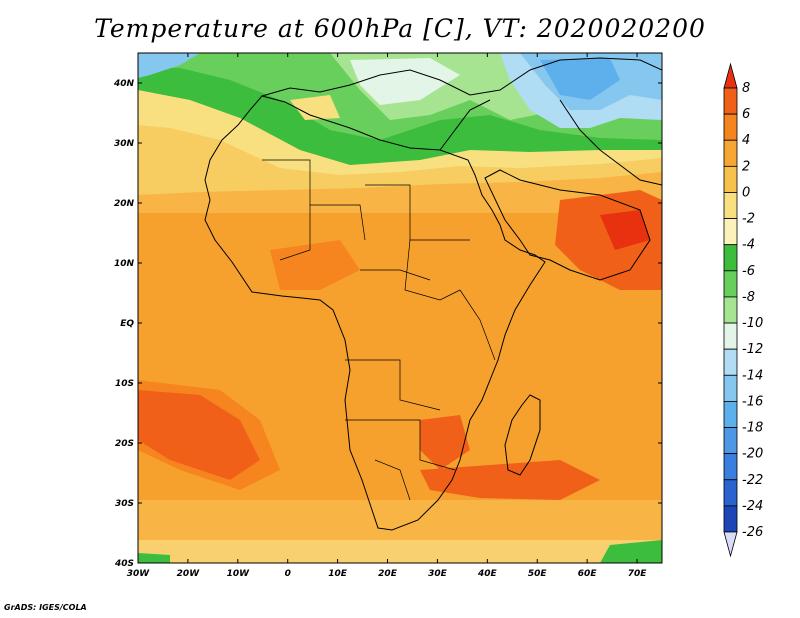 This screenshot has width=800, height=618. I want to click on colorbar-label: -2, so click(748, 219).